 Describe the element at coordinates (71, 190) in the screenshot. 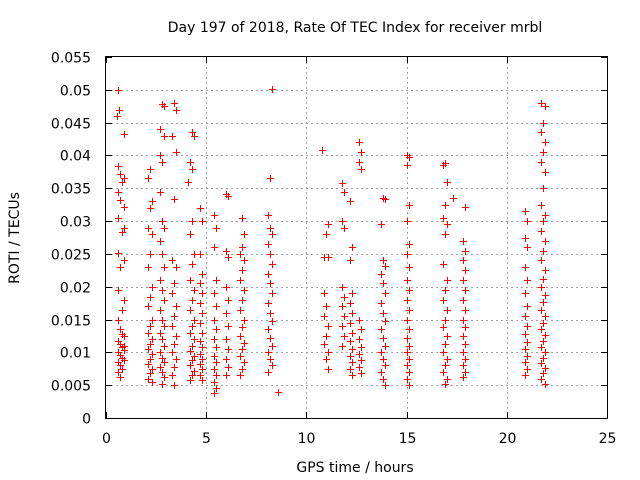

I see `y-tick-label: 0.035` at that location.